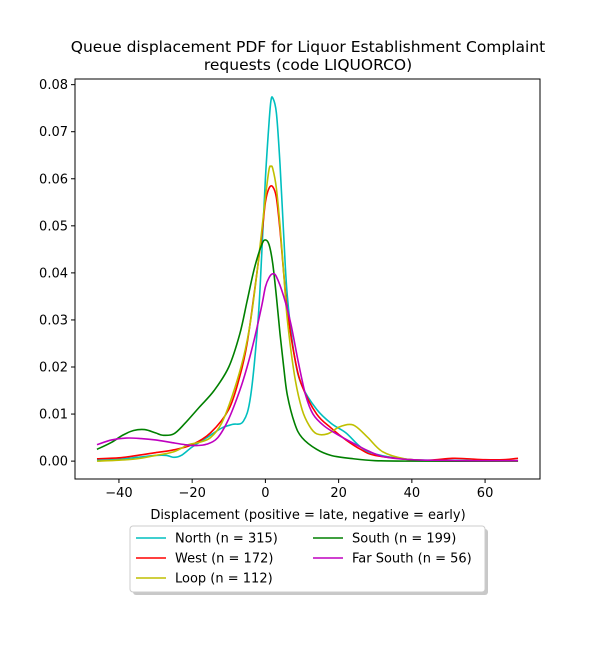 The height and width of the screenshot is (655, 600). Describe the element at coordinates (53, 179) in the screenshot. I see `y-tick-label-6: 0.06` at that location.